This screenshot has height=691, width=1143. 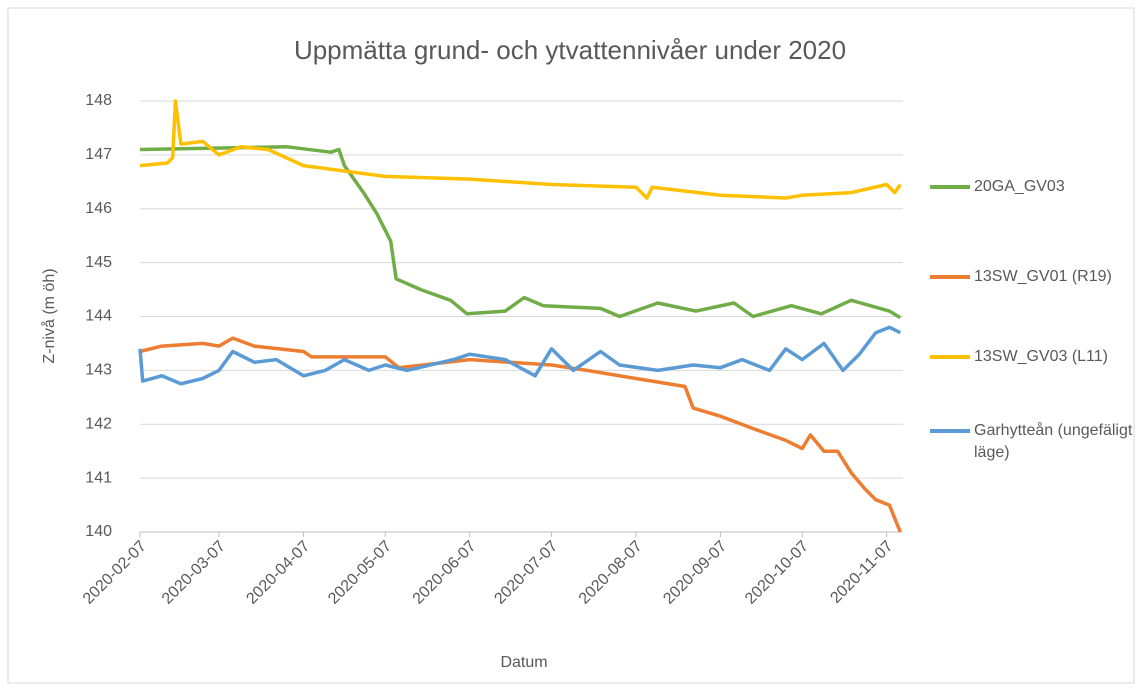 What do you see at coordinates (1053, 441) in the screenshot?
I see `legend-label: Garhytteån (ungefäligt läge)` at bounding box center [1053, 441].